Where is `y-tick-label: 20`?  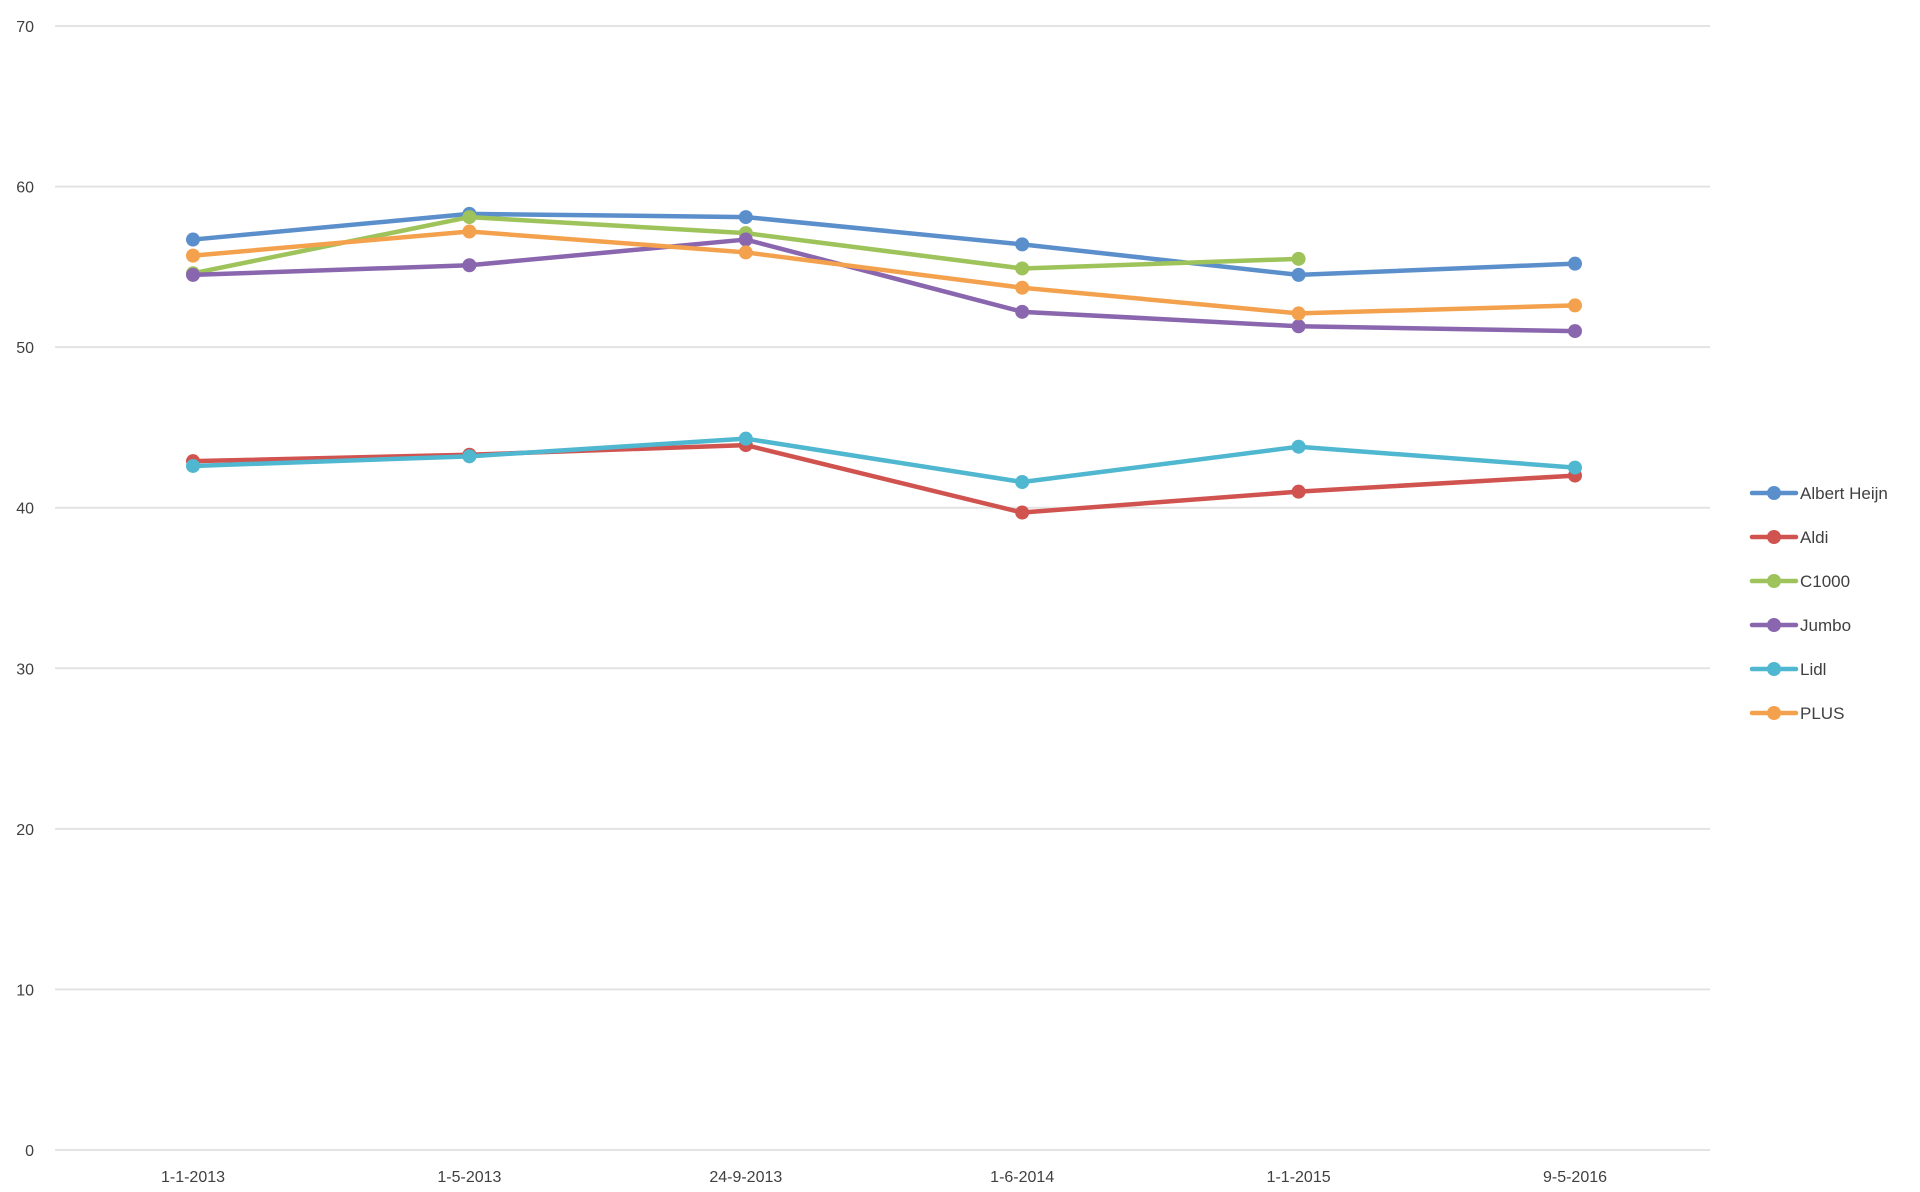 y-tick-label: 20 is located at coordinates (25, 830).